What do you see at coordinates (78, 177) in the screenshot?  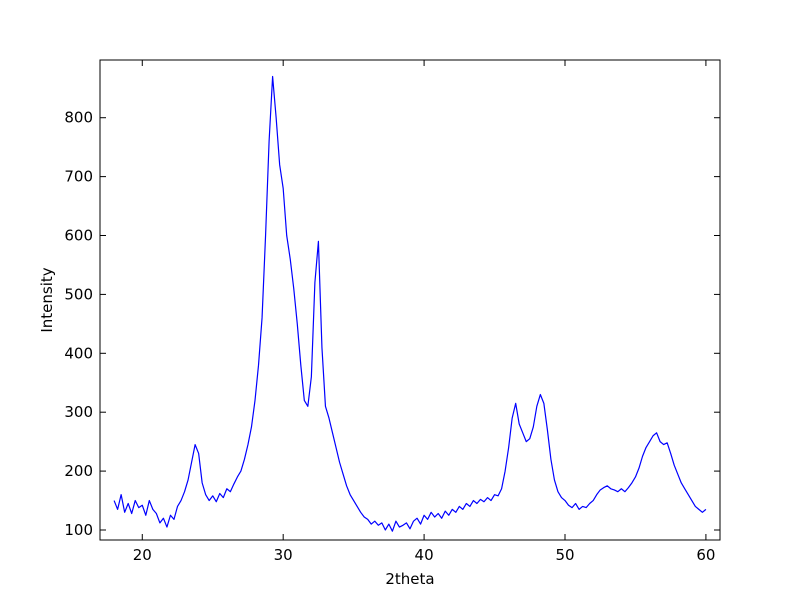 I see `y-tick-label: 700` at bounding box center [78, 177].